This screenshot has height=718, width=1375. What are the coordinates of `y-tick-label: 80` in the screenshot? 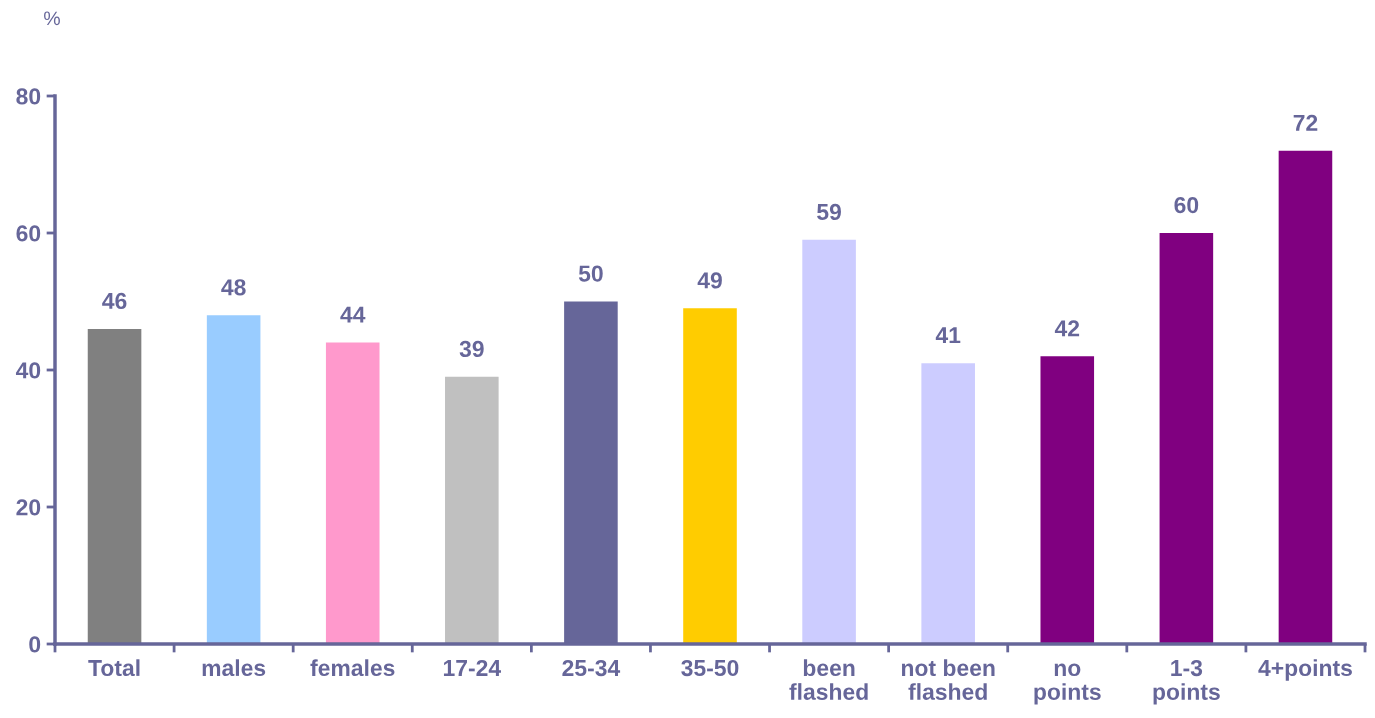 It's located at (28, 96).